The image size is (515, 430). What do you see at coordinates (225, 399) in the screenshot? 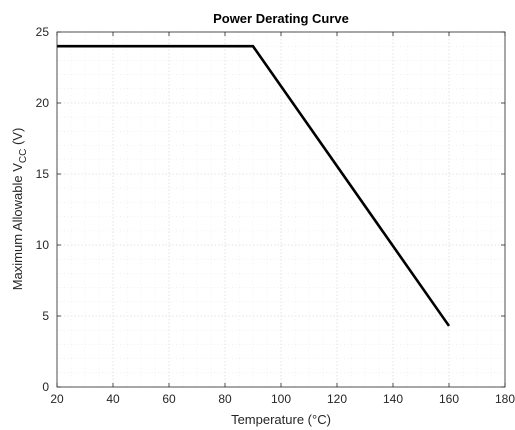
I see `x-tick-label: 80` at bounding box center [225, 399].